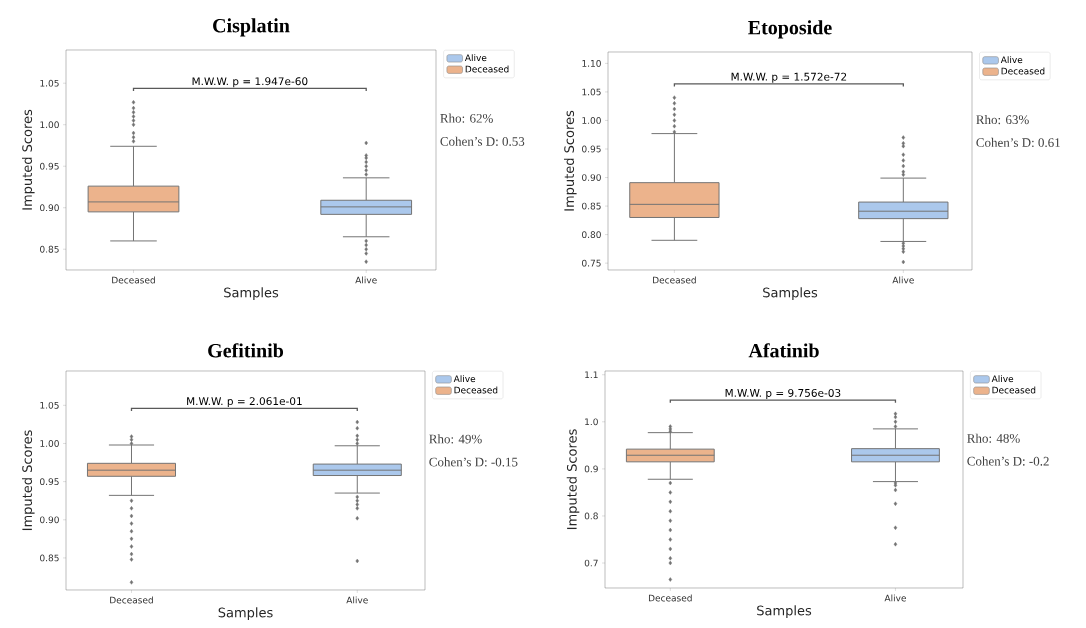 The width and height of the screenshot is (1086, 628). I want to click on text: Cohen’s D: -0.15, so click(473, 462).